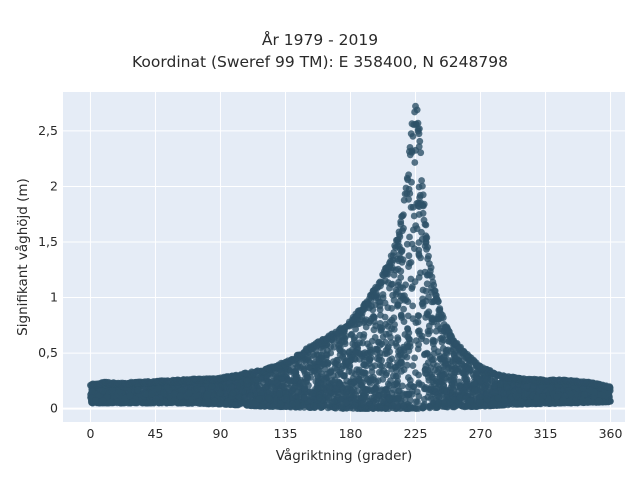  What do you see at coordinates (344, 455) in the screenshot?
I see `x-axis-title: Vågriktning (grader)` at bounding box center [344, 455].